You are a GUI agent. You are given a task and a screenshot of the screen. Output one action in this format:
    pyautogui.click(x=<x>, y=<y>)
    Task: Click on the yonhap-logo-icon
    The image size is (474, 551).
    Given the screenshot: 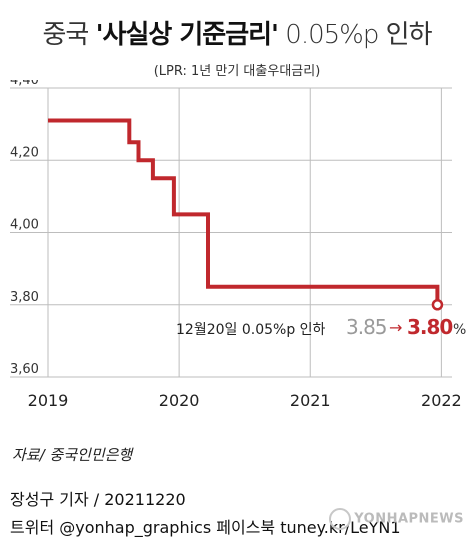 What is the action you would take?
    pyautogui.click(x=340, y=519)
    